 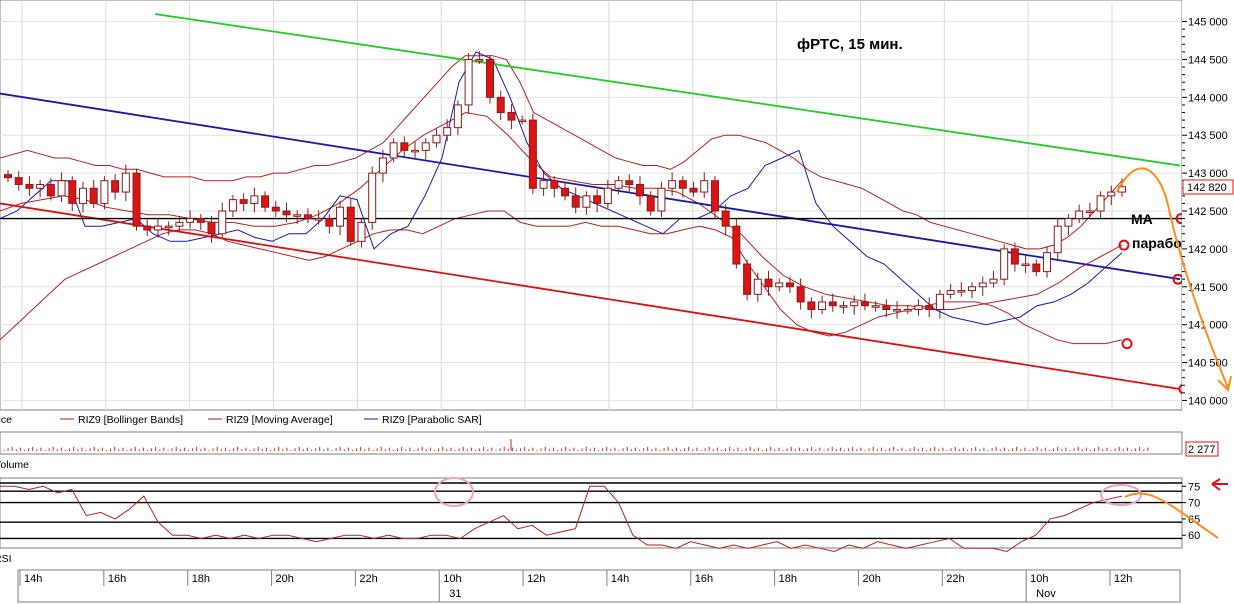 I want to click on time-label: 20h, so click(x=285, y=579).